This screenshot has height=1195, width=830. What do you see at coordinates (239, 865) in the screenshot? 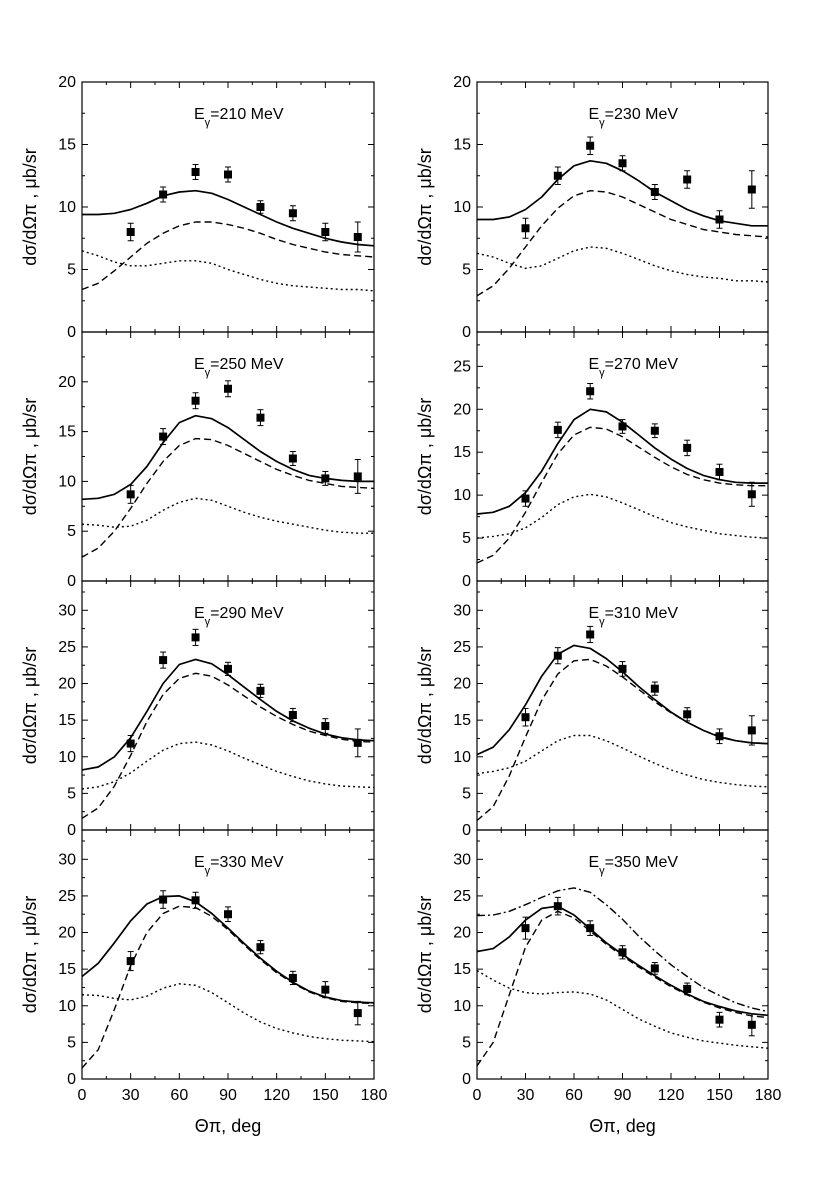
I see `energy-label: Eγ=330 MeV` at bounding box center [239, 865].